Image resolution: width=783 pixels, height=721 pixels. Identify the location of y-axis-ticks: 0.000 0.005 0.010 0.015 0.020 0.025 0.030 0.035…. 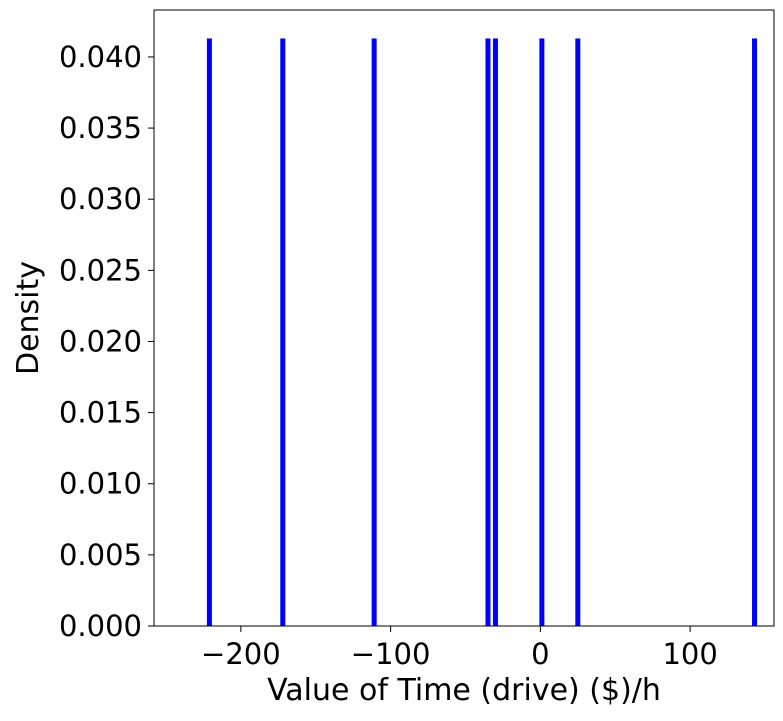
(106, 341).